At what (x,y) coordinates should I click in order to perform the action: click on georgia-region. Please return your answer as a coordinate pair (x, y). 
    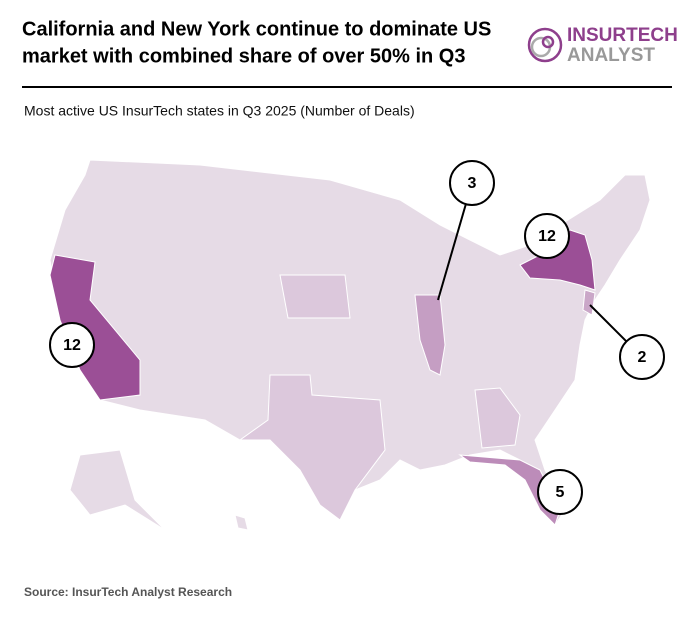
    Looking at the image, I should click on (497, 418).